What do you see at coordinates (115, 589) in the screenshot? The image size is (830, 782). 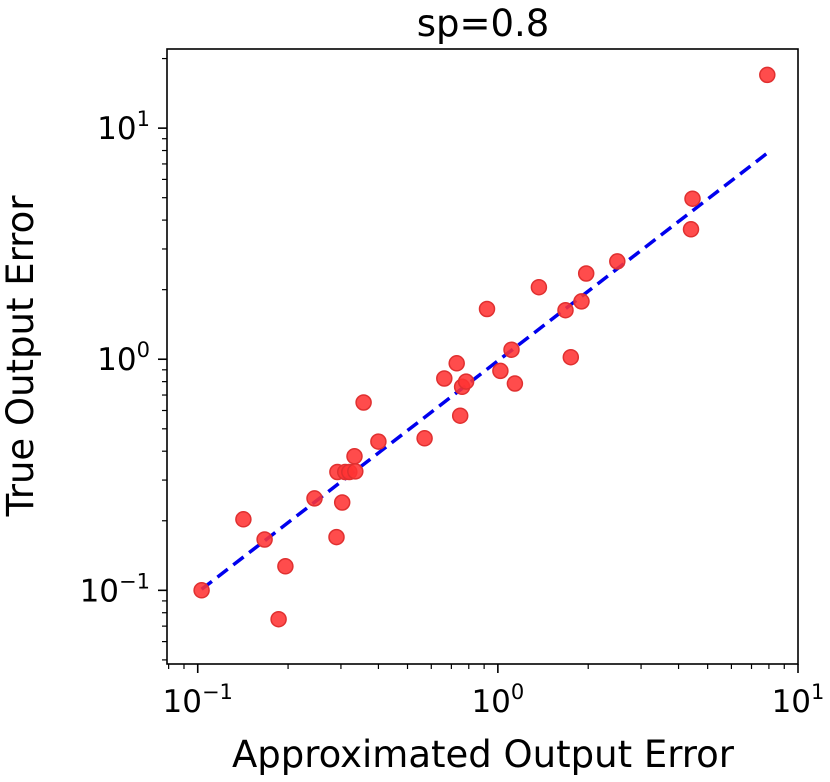 I see `y-tick-label: 10⁻¹` at bounding box center [115, 589].